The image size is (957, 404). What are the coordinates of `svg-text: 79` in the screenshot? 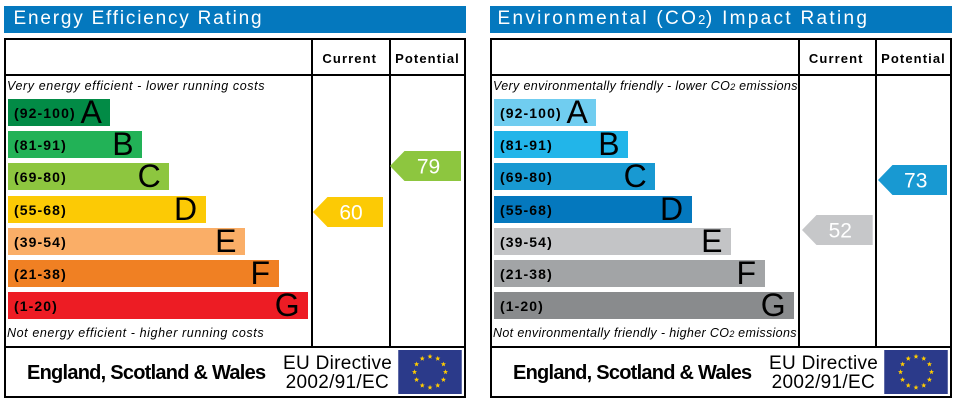 It's located at (428, 166).